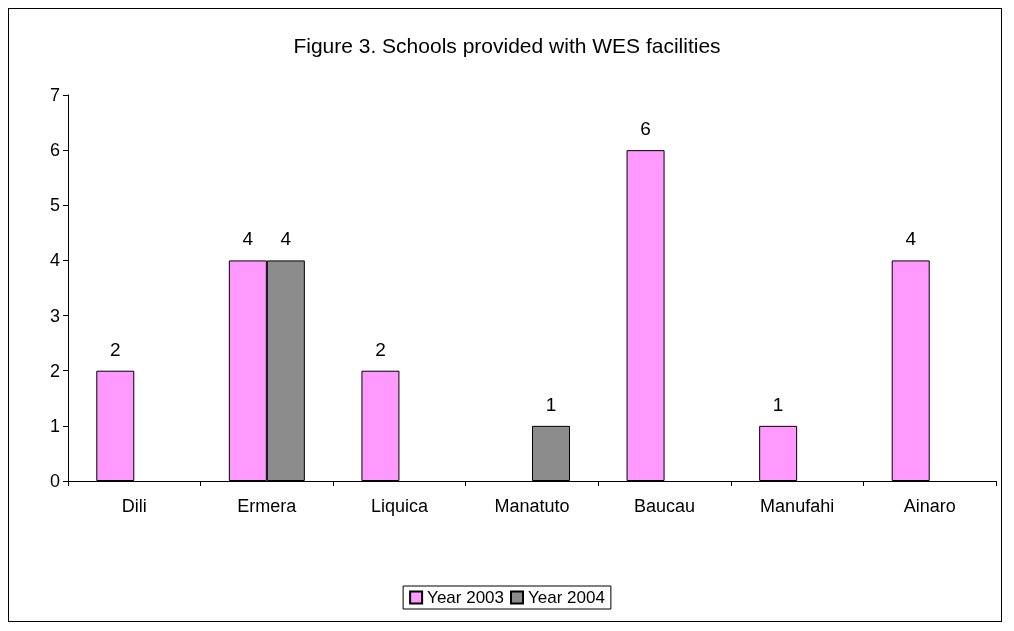 The width and height of the screenshot is (1014, 631). What do you see at coordinates (54, 95) in the screenshot?
I see `y-tick-label: 7` at bounding box center [54, 95].